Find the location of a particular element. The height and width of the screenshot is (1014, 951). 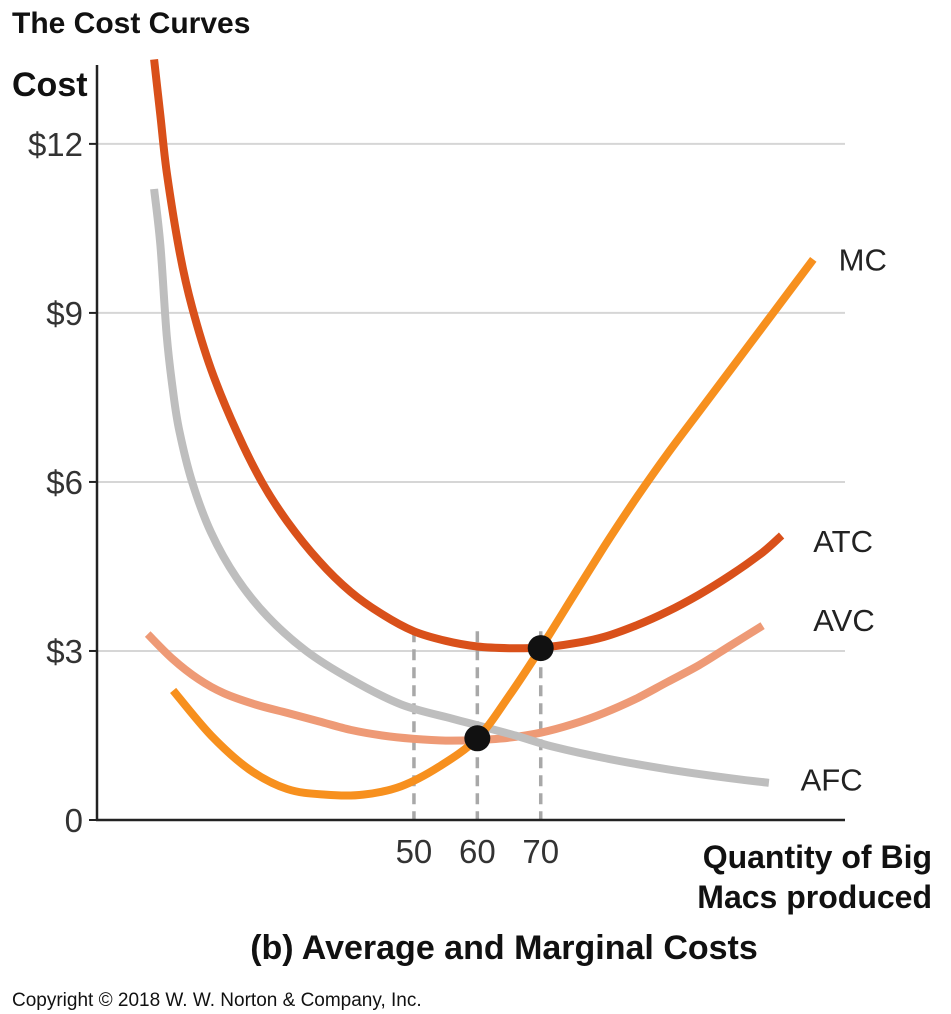

x-tick-label-1: 60 is located at coordinates (477, 851).